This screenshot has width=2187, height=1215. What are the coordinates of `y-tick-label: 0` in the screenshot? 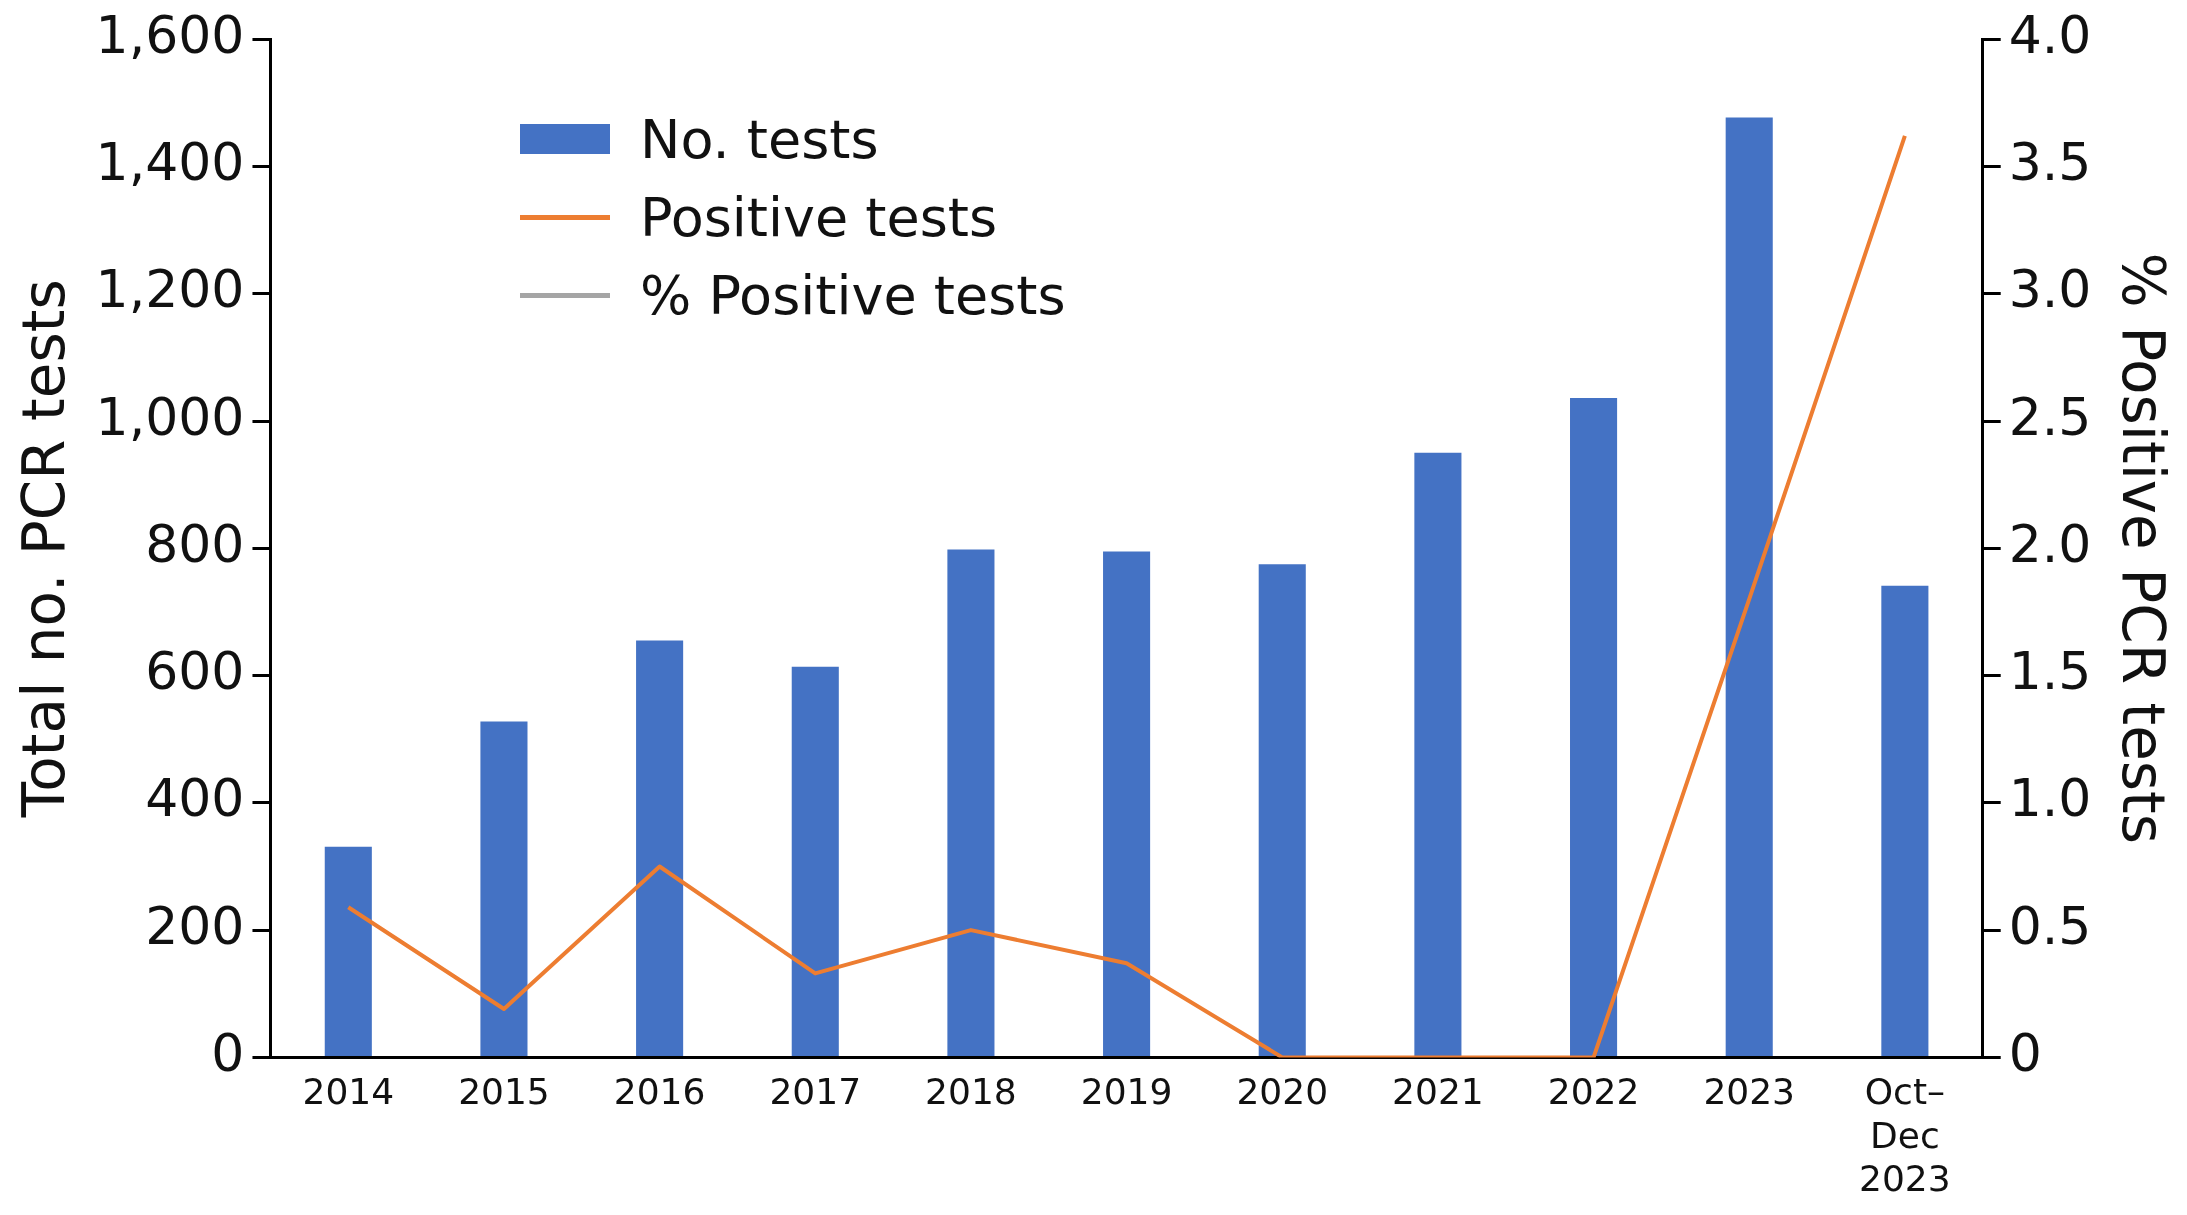 It's located at (228, 1052).